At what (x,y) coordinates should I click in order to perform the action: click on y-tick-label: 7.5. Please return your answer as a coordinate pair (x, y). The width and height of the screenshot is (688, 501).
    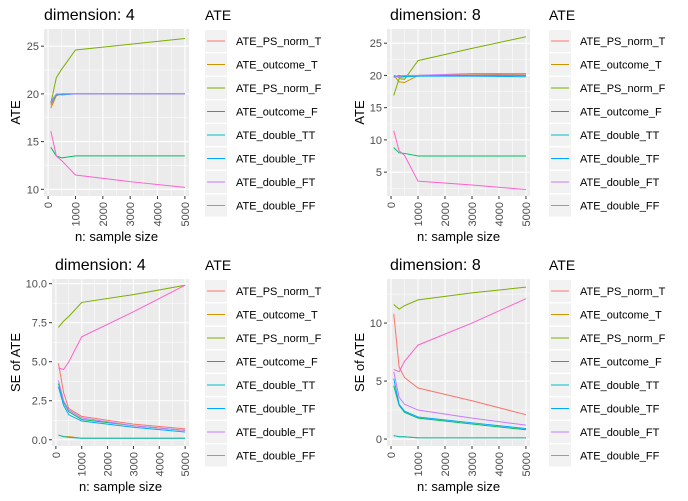
    Looking at the image, I should click on (39, 324).